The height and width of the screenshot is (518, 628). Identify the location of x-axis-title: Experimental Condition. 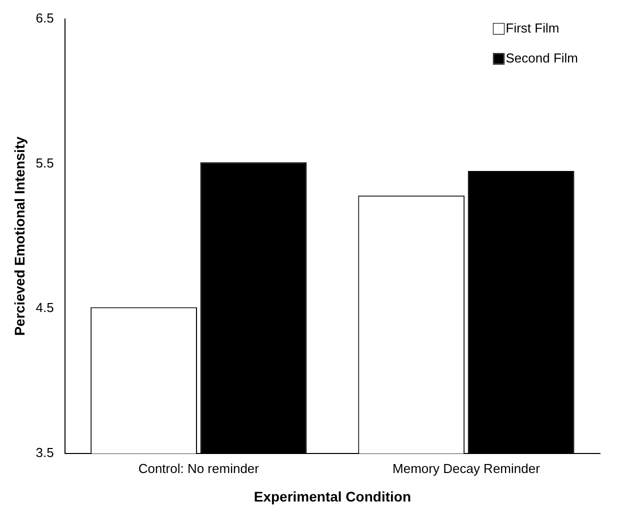
(332, 496).